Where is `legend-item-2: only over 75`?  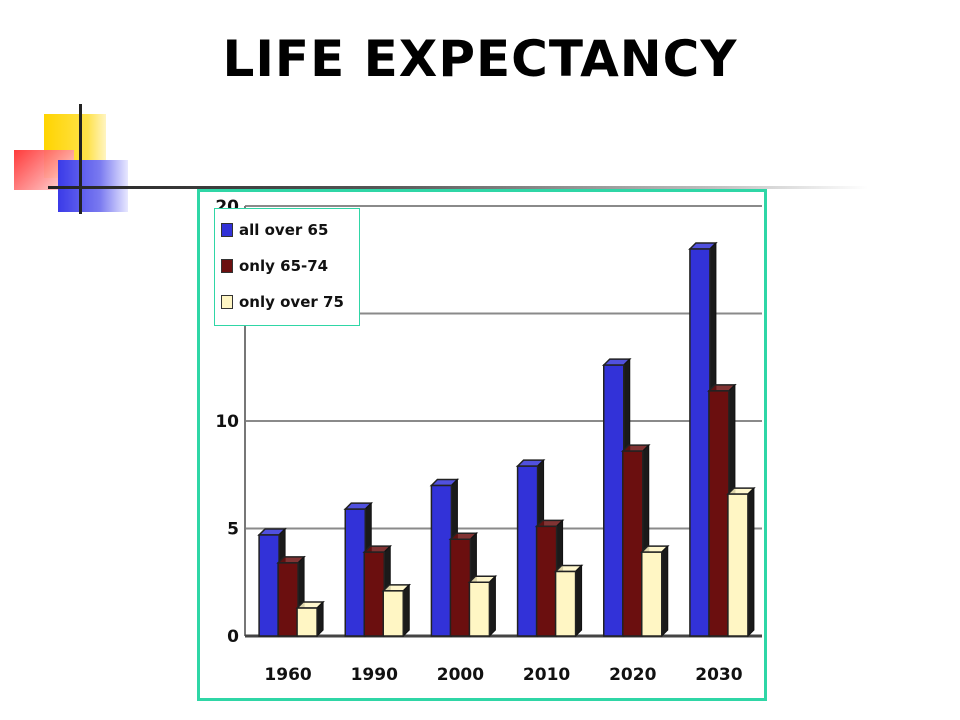
legend-item-2: only over 75 is located at coordinates (282, 302).